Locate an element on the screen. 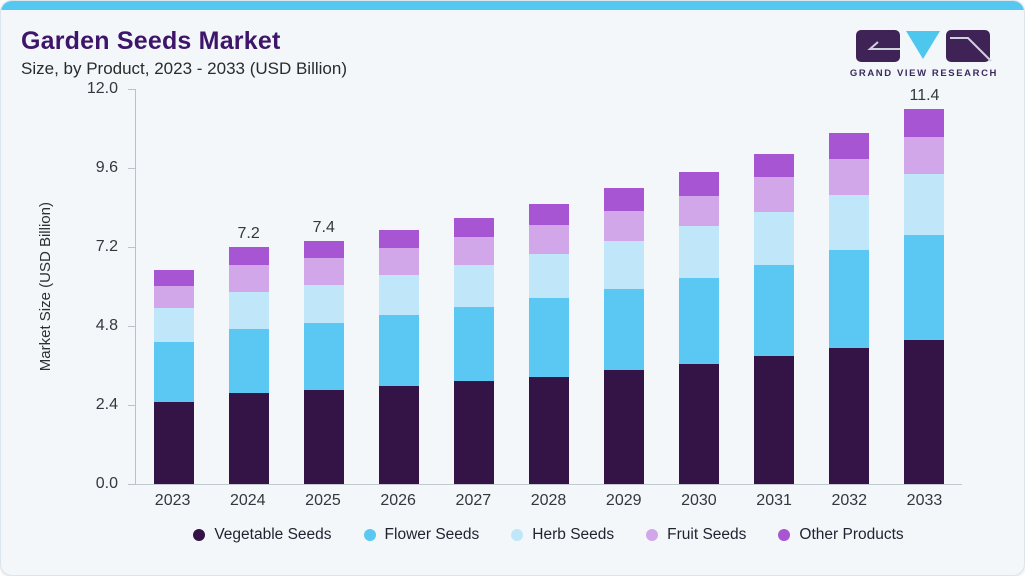 This screenshot has height=576, width=1025. bar-column-2023 is located at coordinates (173, 286).